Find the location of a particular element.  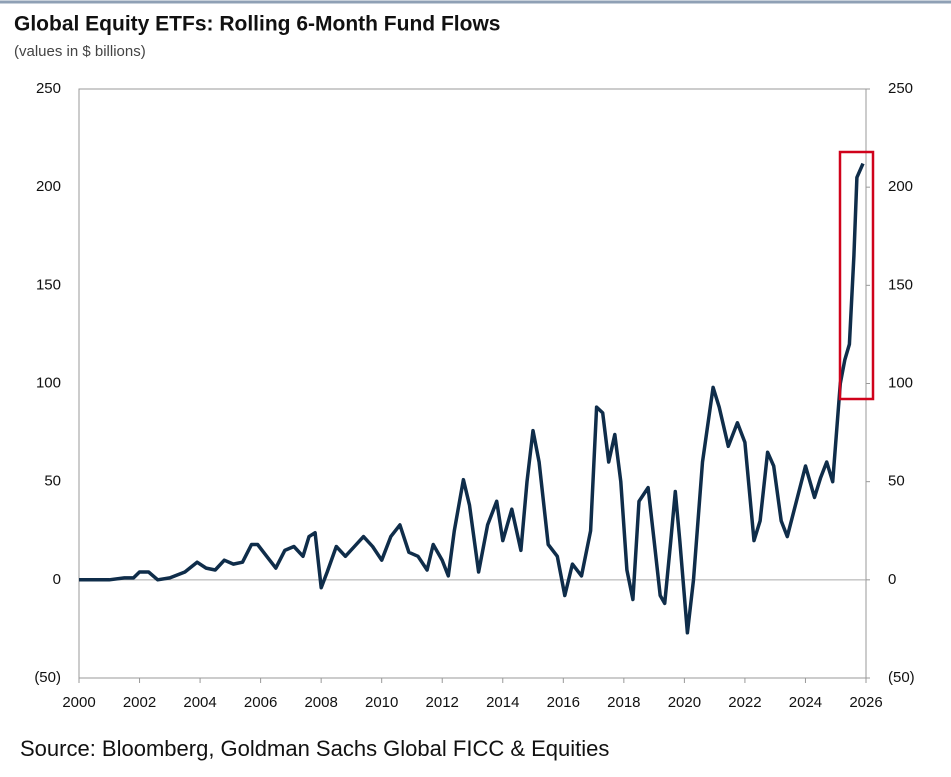

x-tick-label: 2018 is located at coordinates (623, 702).